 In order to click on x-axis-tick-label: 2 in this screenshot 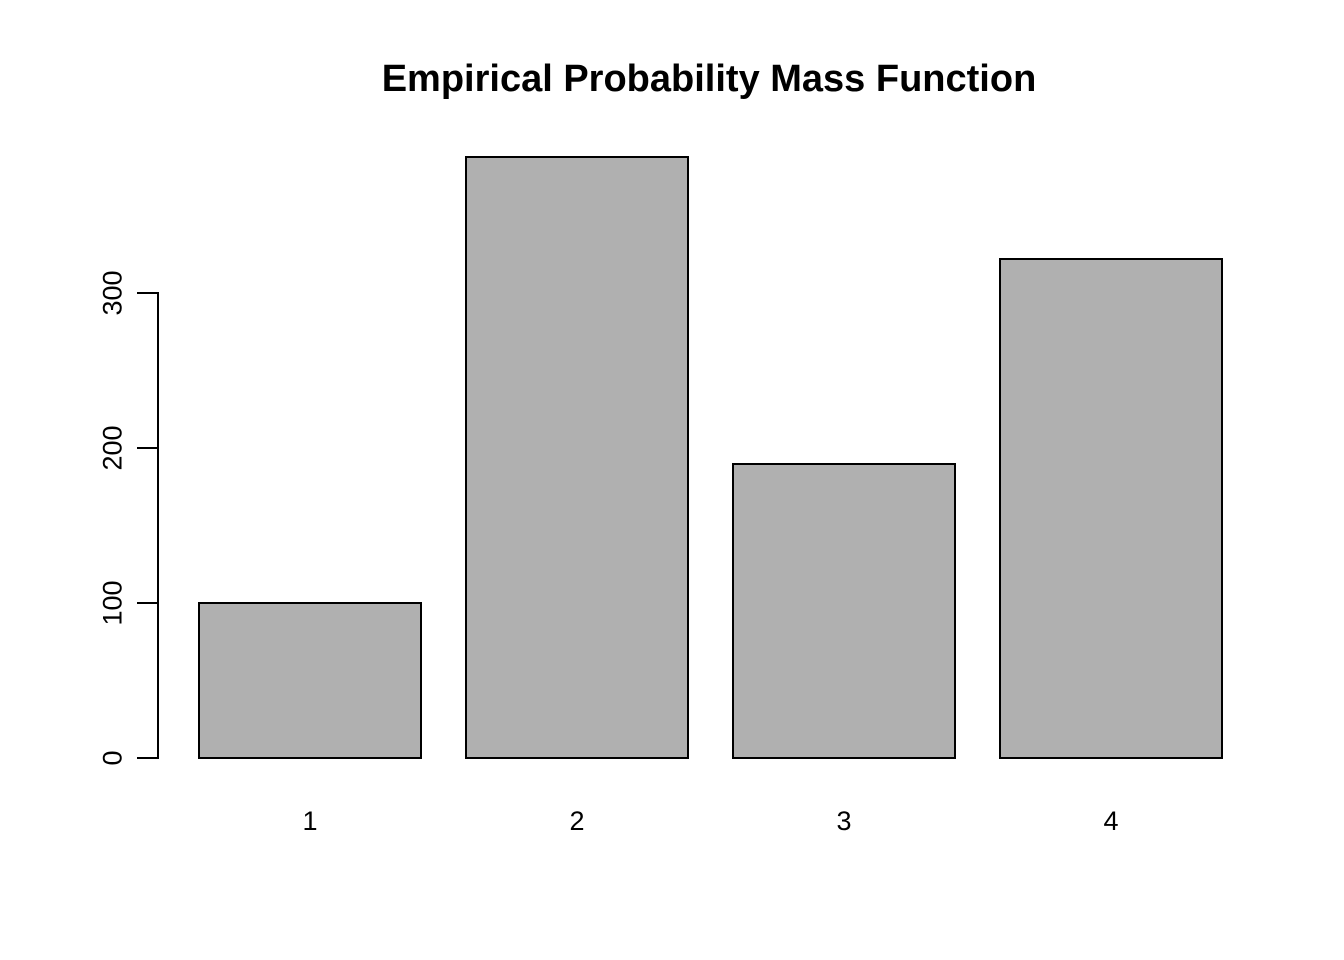, I will do `click(577, 821)`.